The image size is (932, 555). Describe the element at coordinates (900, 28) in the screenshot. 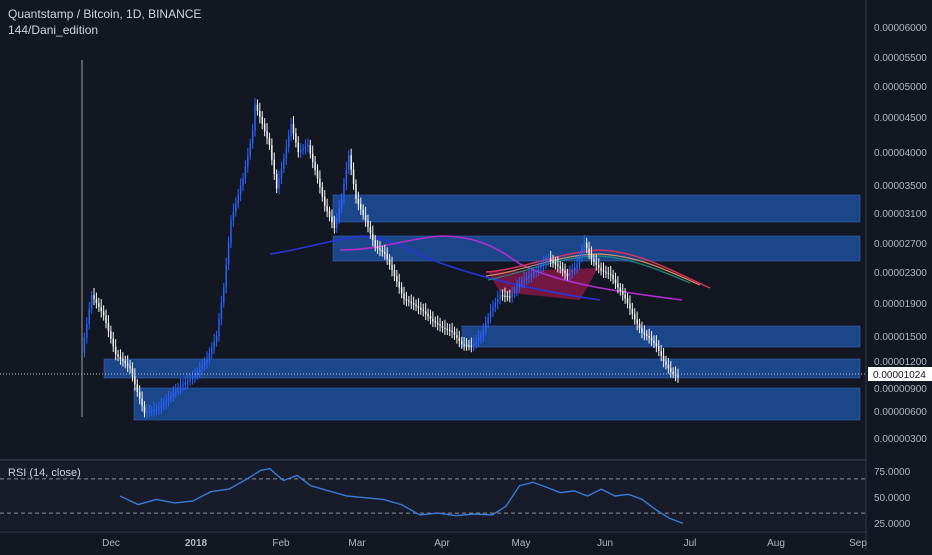

I see `y-tick-label: 0.00006000` at that location.